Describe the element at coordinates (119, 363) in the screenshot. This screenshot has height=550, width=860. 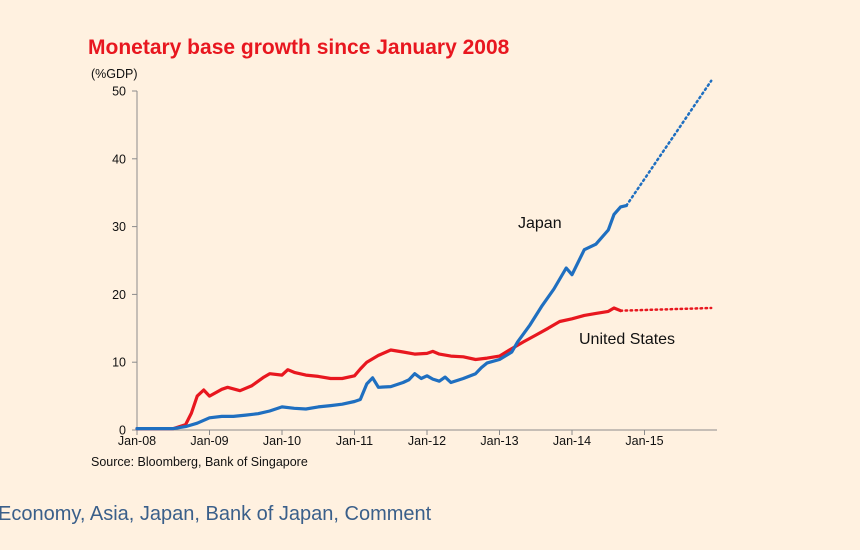
I see `y-tick-label: 10` at that location.